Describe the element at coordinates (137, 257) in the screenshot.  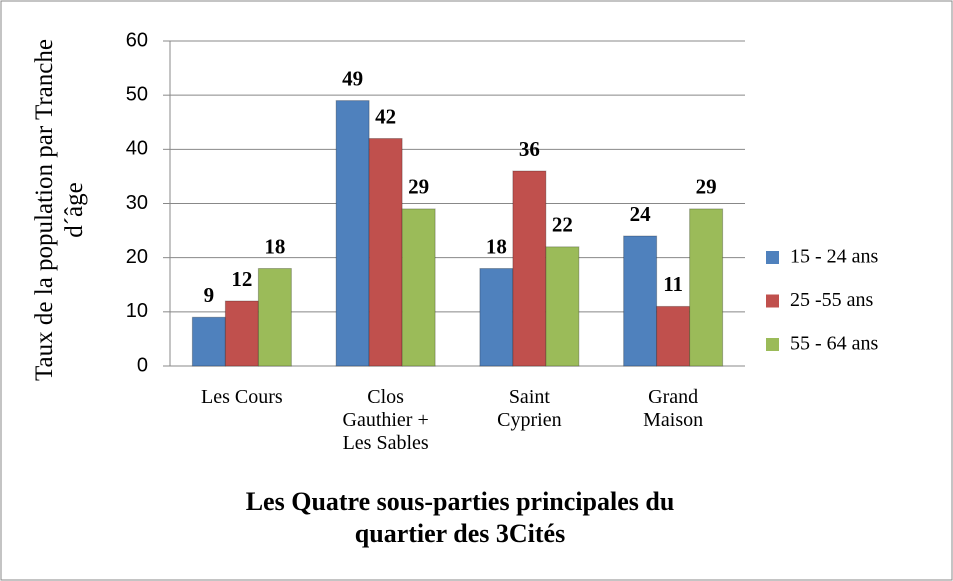
I see `y-tick-label: 20` at that location.